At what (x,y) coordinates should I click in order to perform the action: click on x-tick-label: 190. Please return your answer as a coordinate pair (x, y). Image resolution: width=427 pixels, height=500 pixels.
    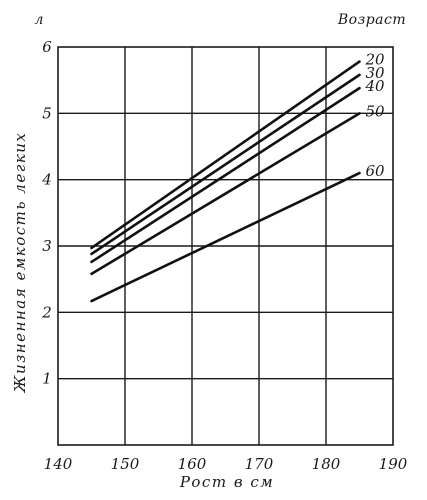
    Looking at the image, I should click on (393, 464).